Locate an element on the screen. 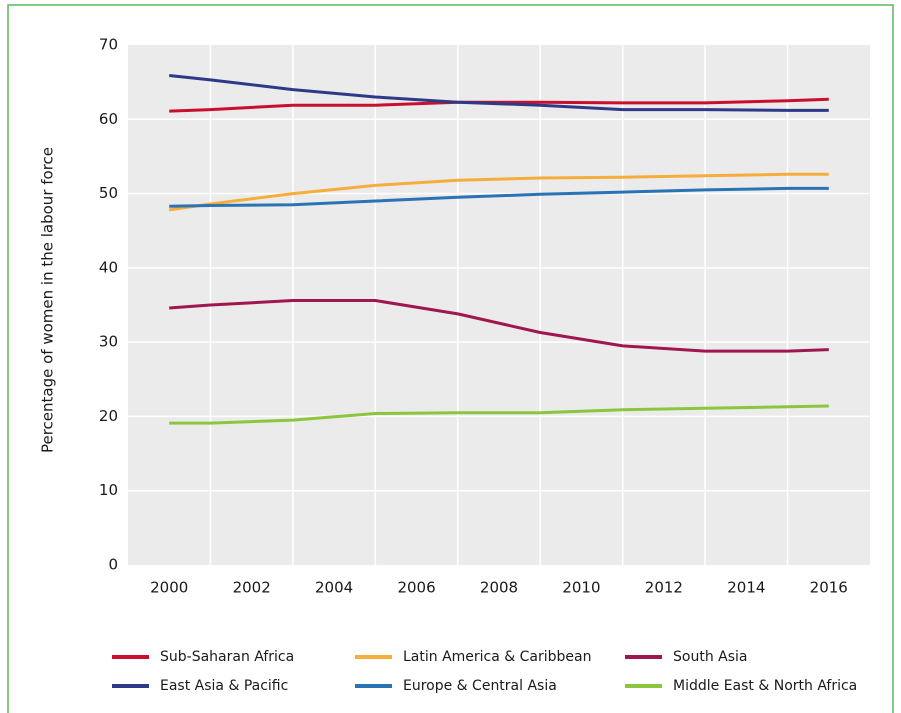 This screenshot has height=713, width=901. y-tick-label: 10 is located at coordinates (108, 490).